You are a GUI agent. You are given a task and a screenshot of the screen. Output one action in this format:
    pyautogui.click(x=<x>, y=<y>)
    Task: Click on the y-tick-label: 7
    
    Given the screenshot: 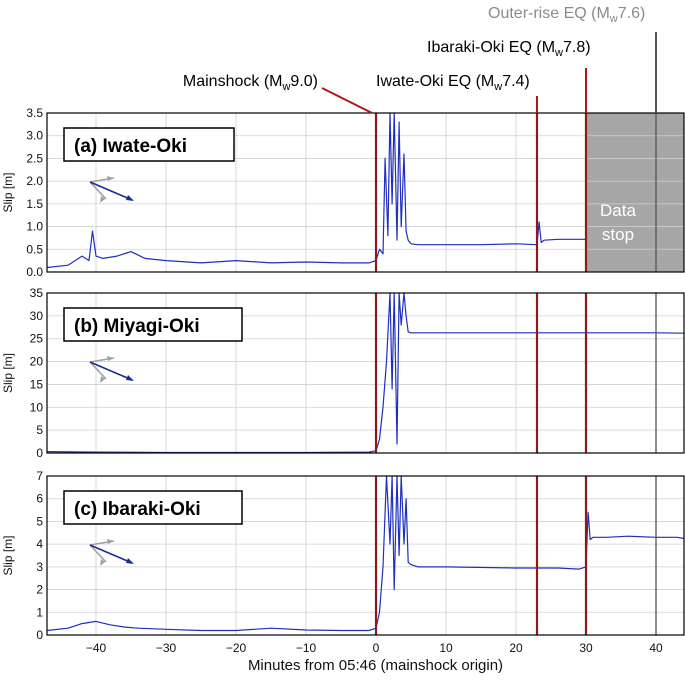 What is the action you would take?
    pyautogui.click(x=39, y=476)
    